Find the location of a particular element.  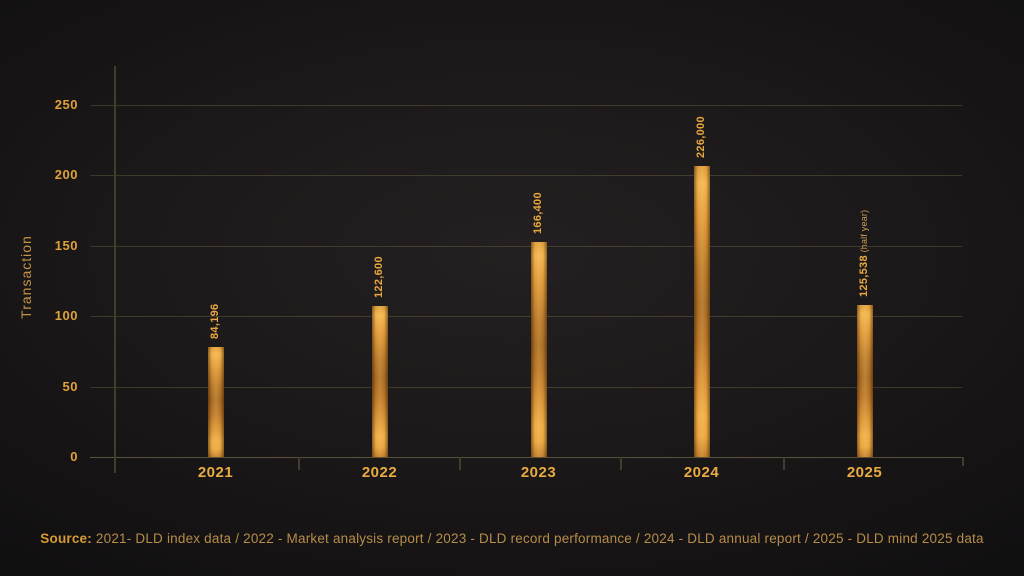

bar-value-label-2022: 122,600 is located at coordinates (379, 277).